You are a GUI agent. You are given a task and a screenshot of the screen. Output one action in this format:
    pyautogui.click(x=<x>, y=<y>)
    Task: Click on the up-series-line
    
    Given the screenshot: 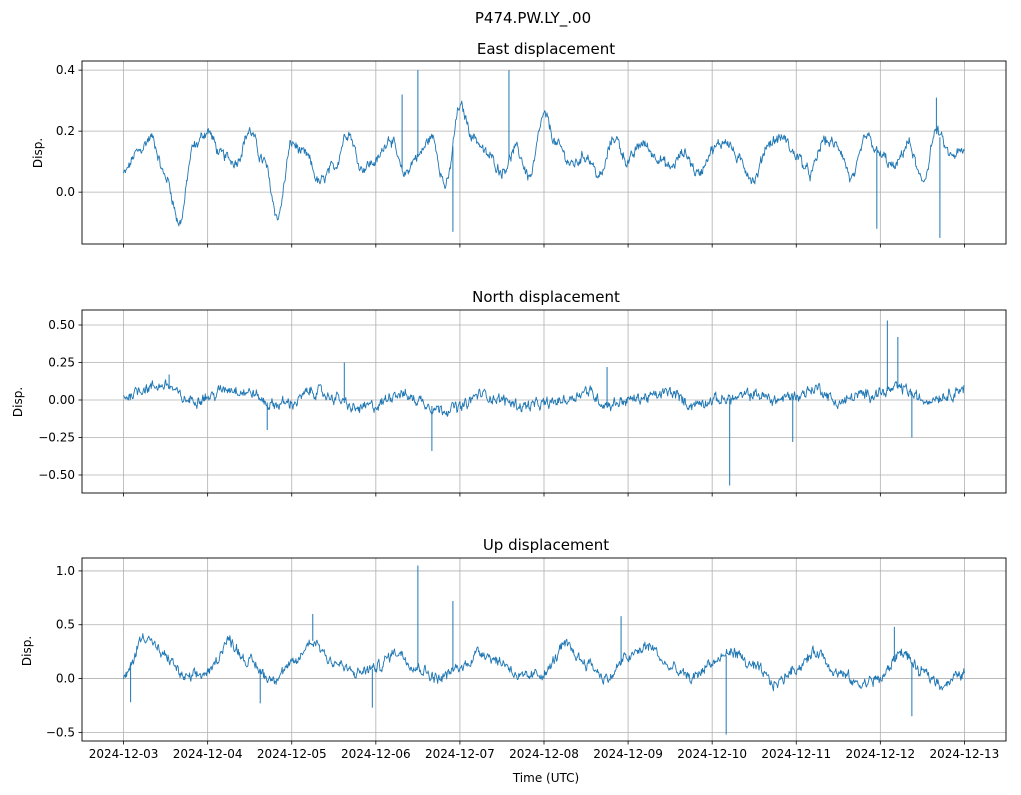 What is the action you would take?
    pyautogui.click(x=544, y=662)
    